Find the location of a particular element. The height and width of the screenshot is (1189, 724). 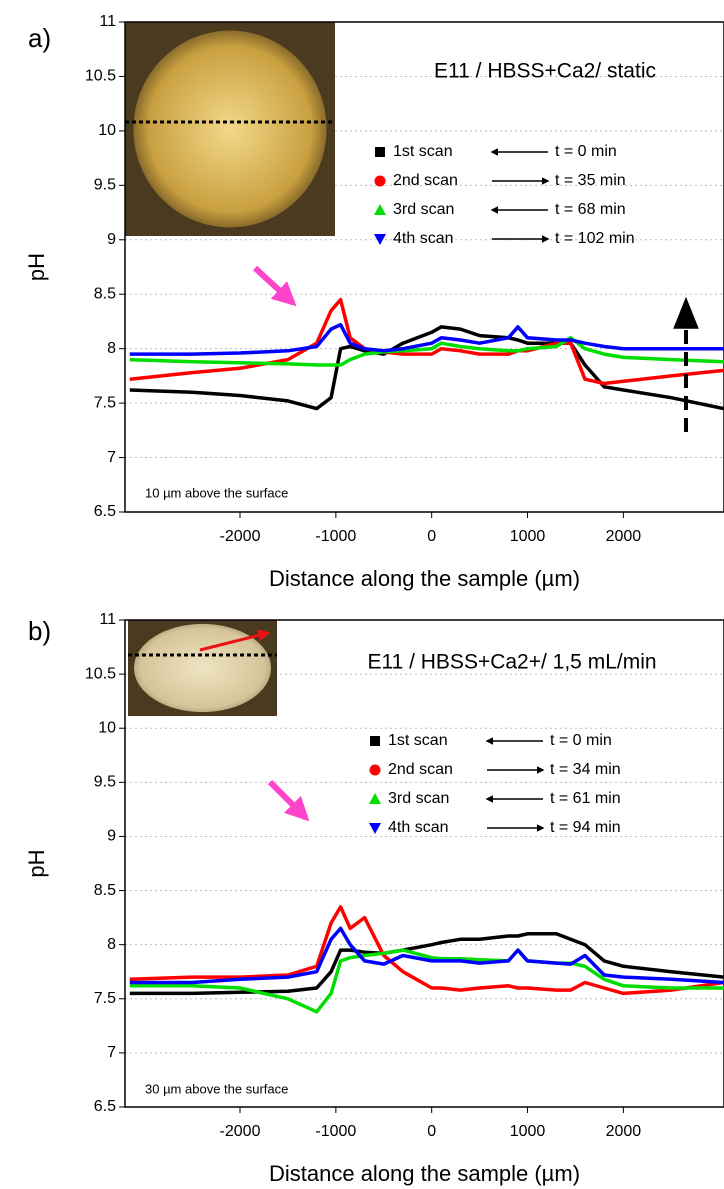

flow-arrow is located at coordinates (235, 640).